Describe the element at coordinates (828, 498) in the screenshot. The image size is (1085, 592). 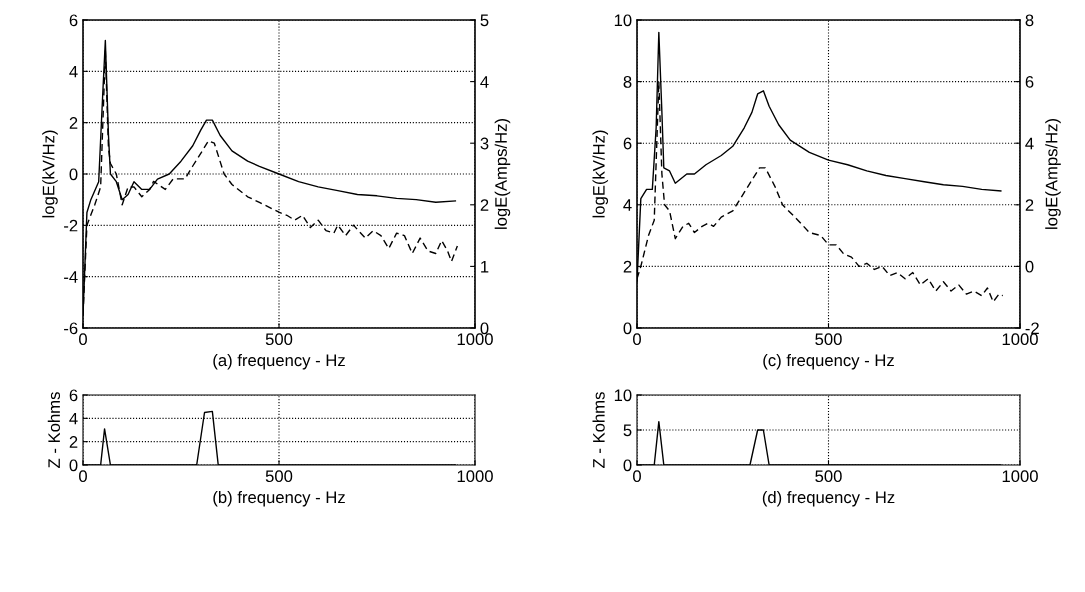
I see `x-axis-title: (d) frequency - Hz` at that location.